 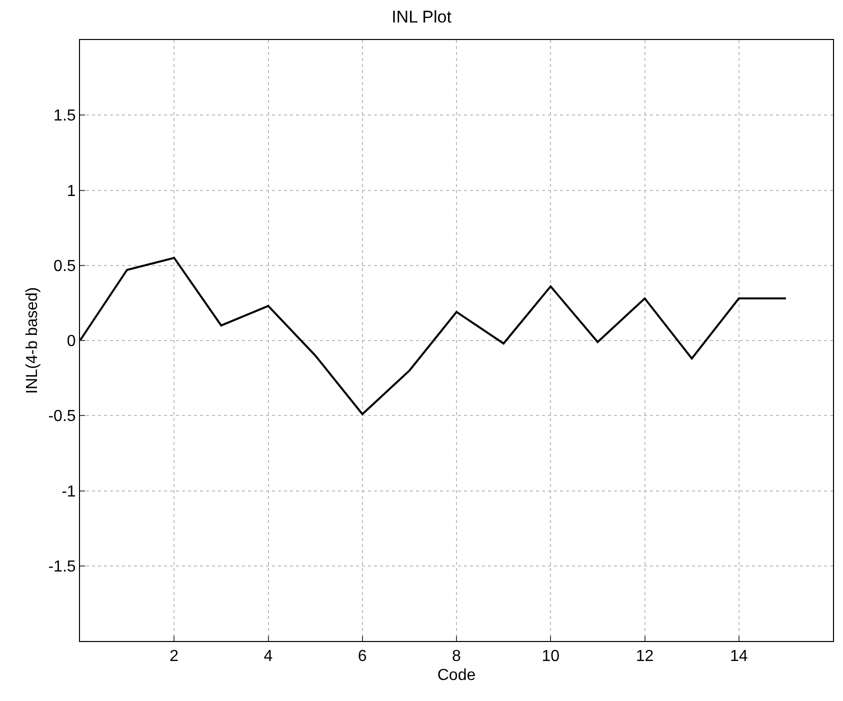 I want to click on x-tick-label: 12, so click(x=645, y=657).